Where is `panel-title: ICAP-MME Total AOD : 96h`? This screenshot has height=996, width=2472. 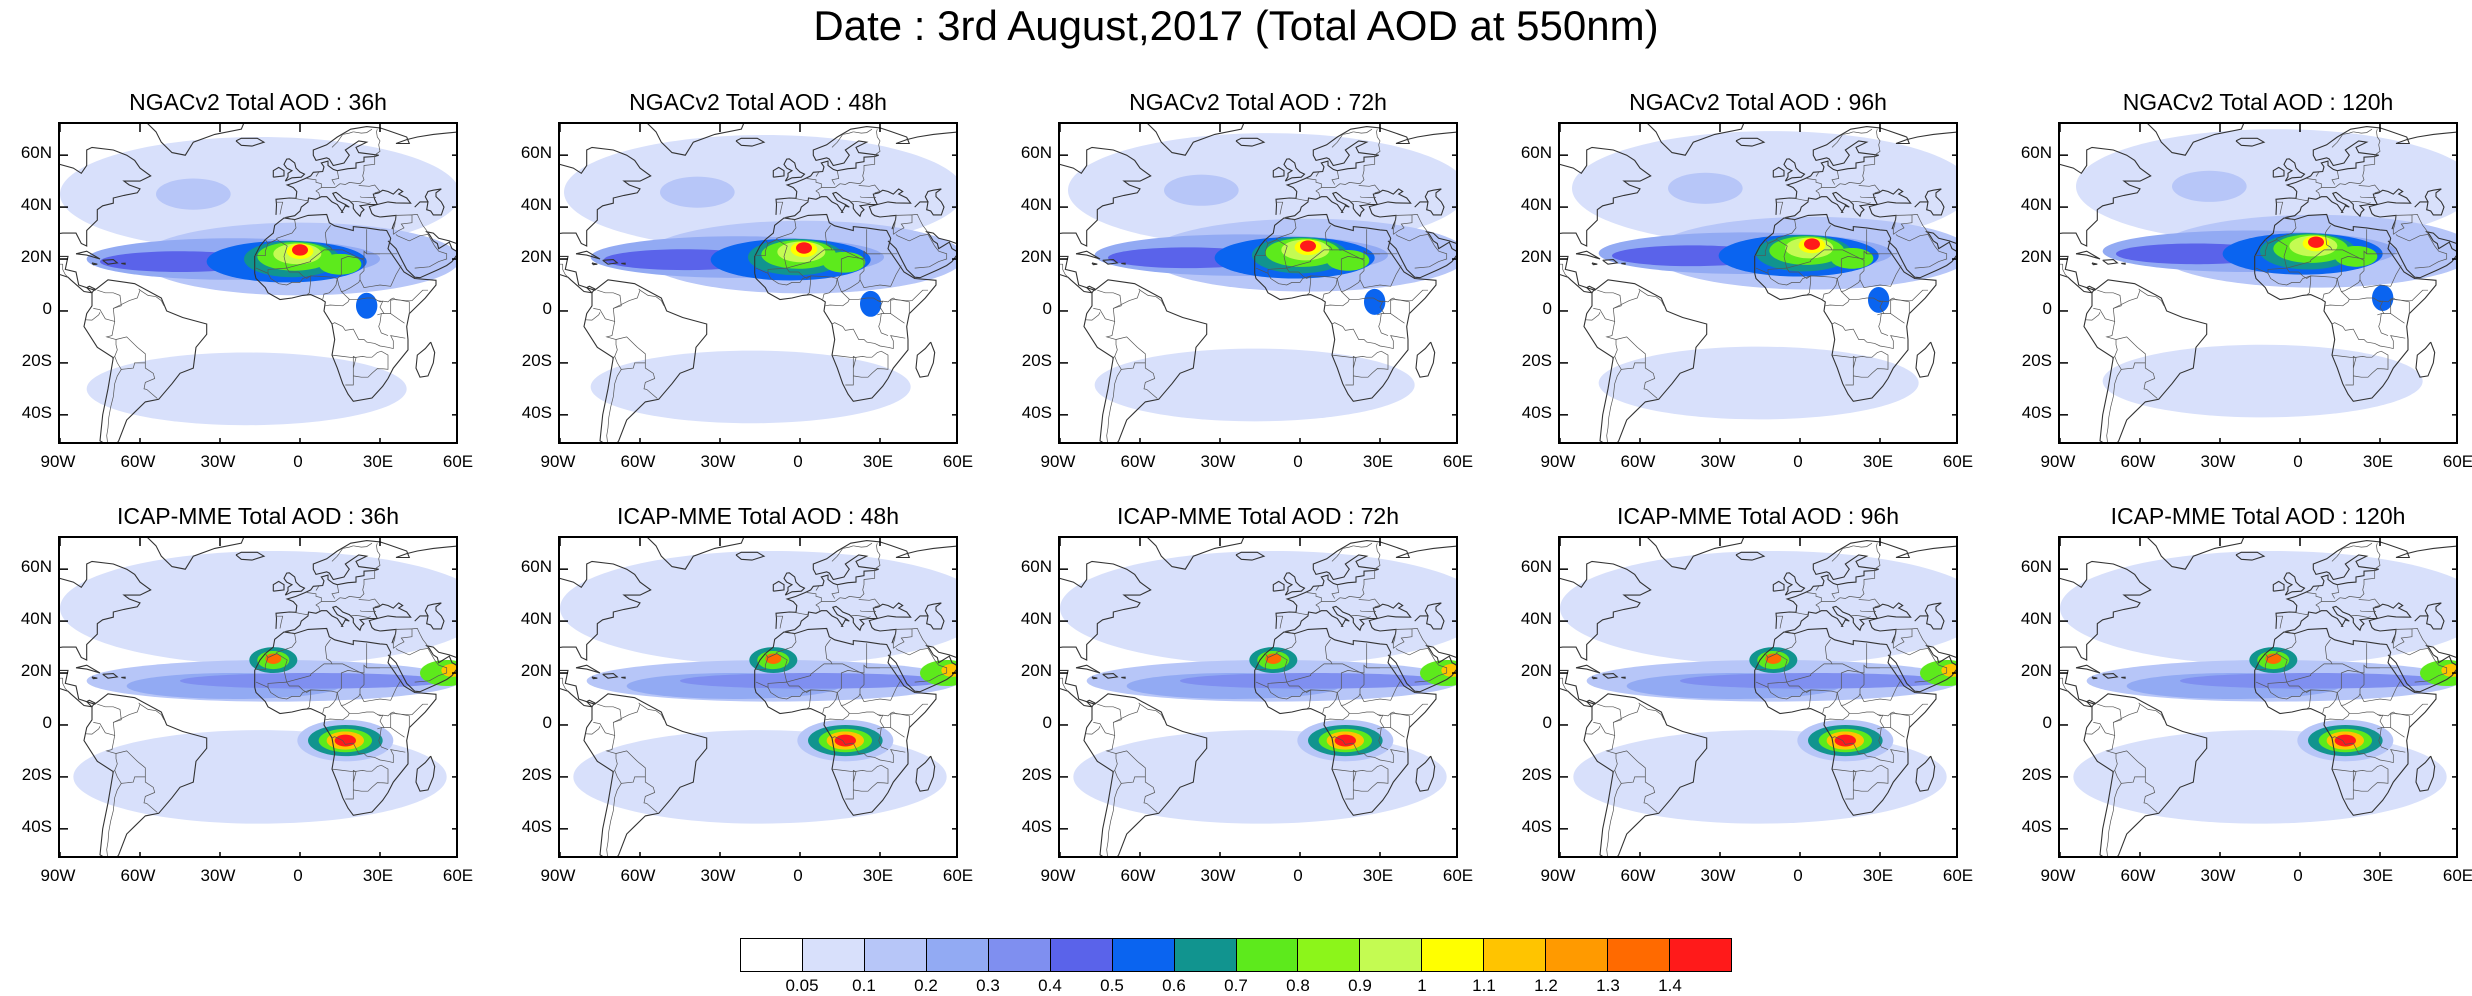 panel-title: ICAP-MME Total AOD : 96h is located at coordinates (1758, 516).